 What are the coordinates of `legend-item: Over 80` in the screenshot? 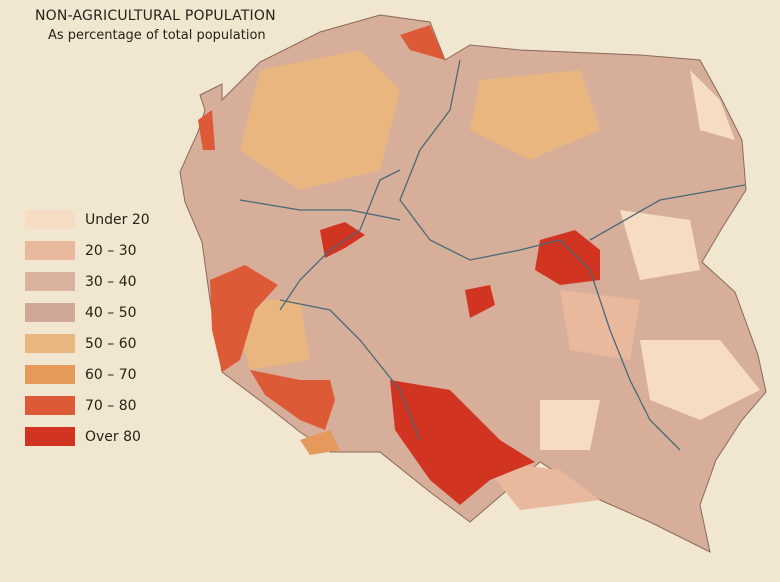 It's located at (87, 436).